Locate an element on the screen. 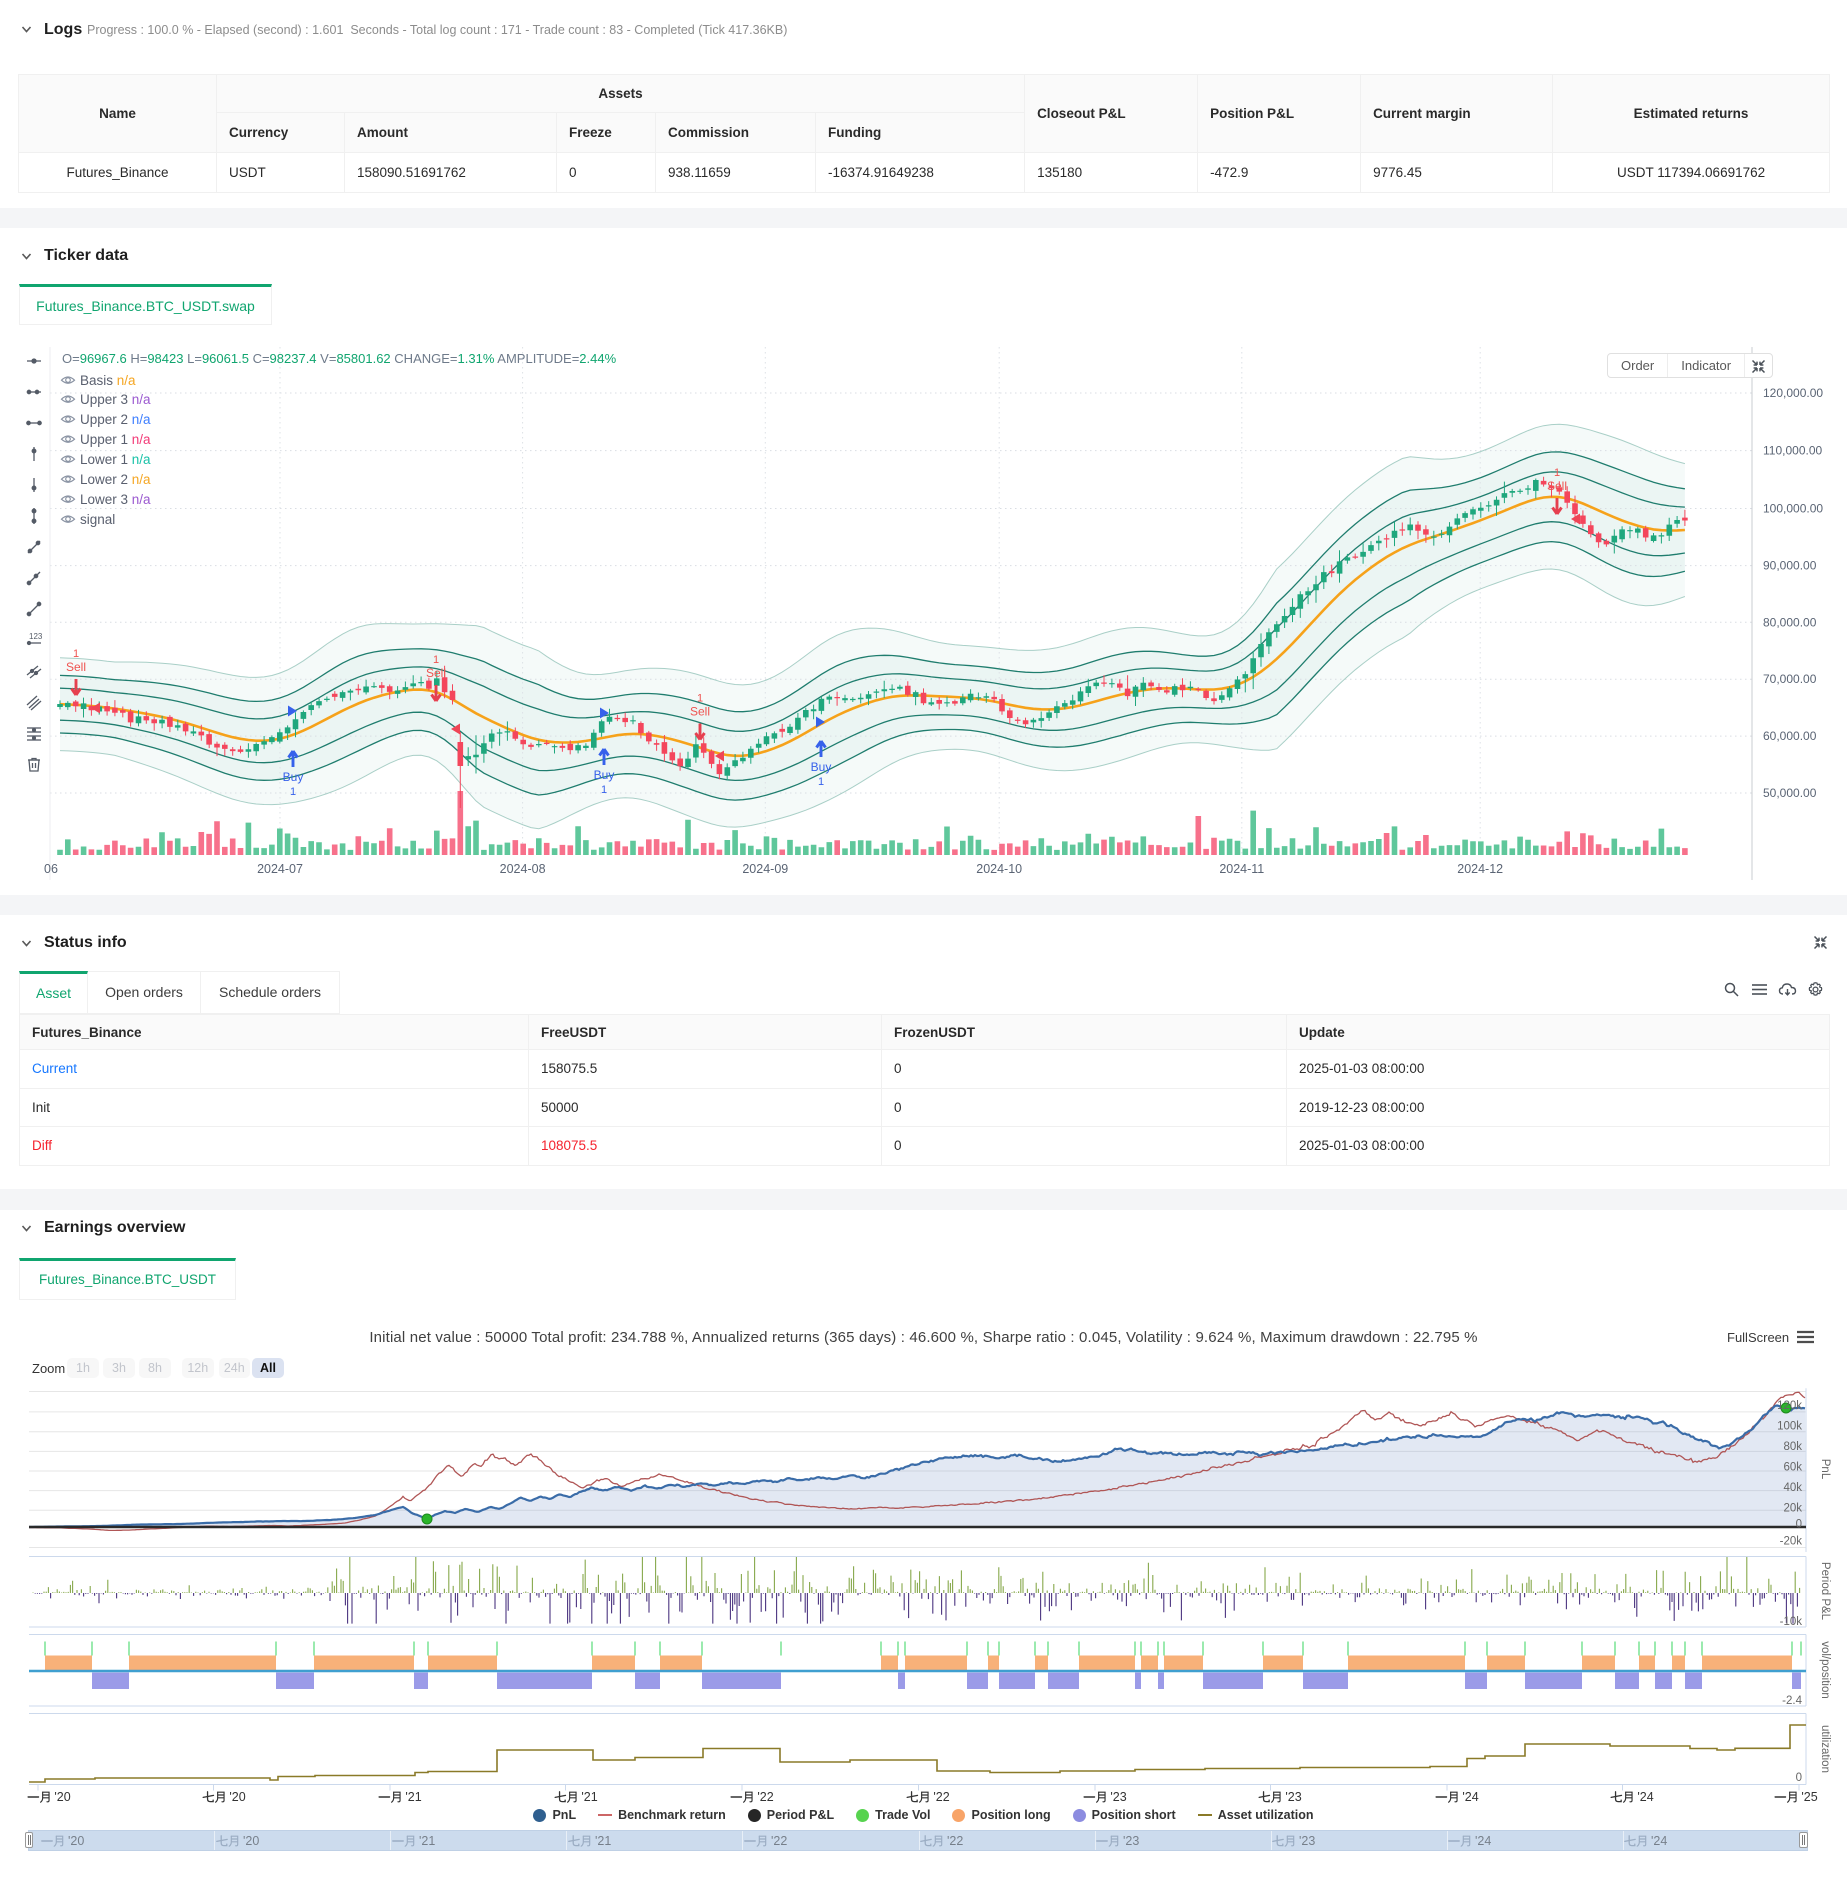 The width and height of the screenshot is (1847, 1880). svg-text: -10k is located at coordinates (1791, 1622).